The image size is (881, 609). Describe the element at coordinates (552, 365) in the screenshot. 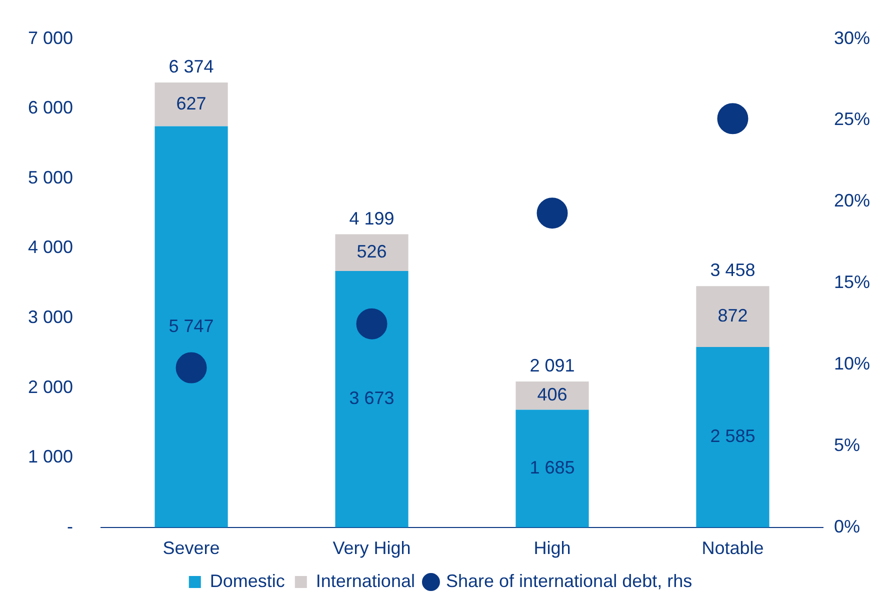

I see `total-label: 2 091` at that location.